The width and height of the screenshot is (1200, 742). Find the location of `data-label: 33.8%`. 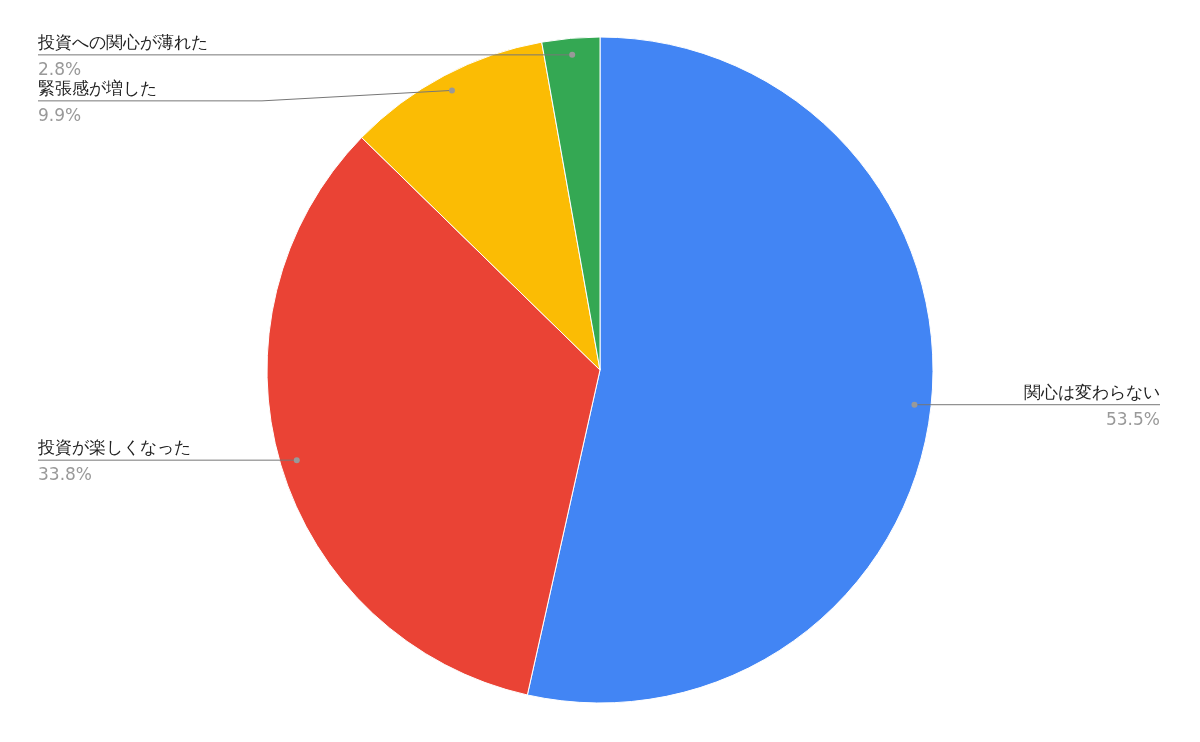

data-label: 33.8% is located at coordinates (65, 474).